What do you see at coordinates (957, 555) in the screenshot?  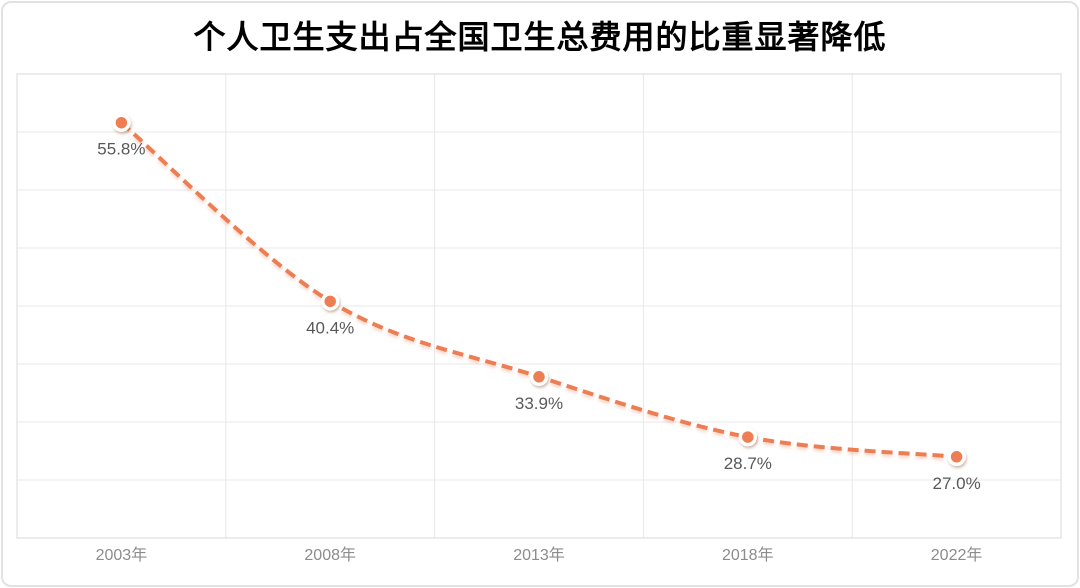 I see `x-axis-label: 2022年` at bounding box center [957, 555].